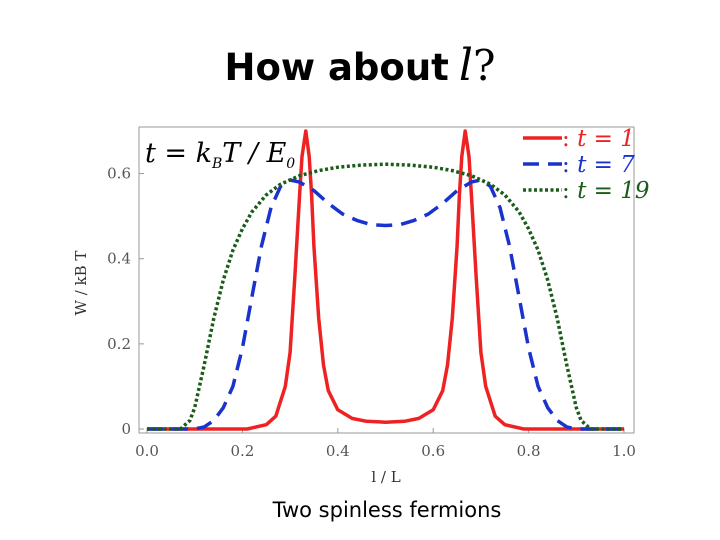 The width and height of the screenshot is (720, 540). What do you see at coordinates (119, 174) in the screenshot?
I see `y-tick-label: 0.6` at bounding box center [119, 174].